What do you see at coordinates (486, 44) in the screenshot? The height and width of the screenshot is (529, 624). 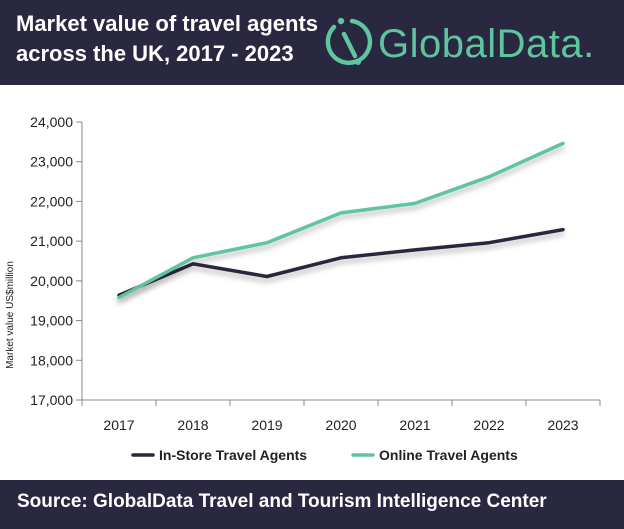 I see `brand-name: GlobalData.` at bounding box center [486, 44].